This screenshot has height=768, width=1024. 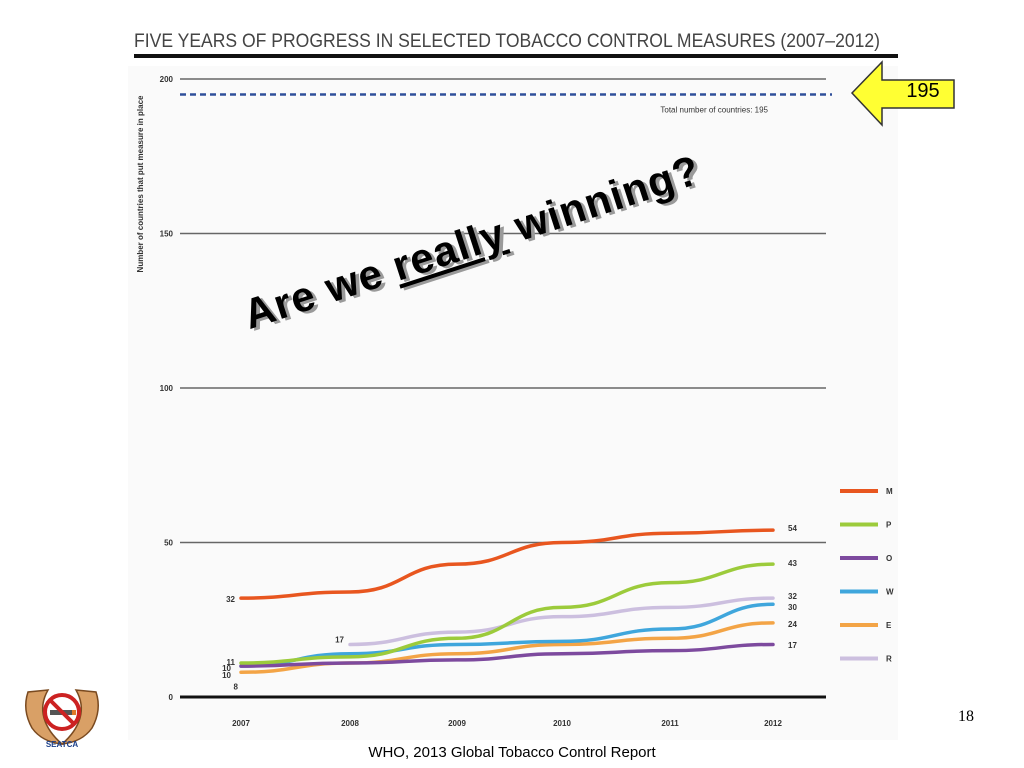 I want to click on y-tick-label: 200, so click(x=167, y=79).